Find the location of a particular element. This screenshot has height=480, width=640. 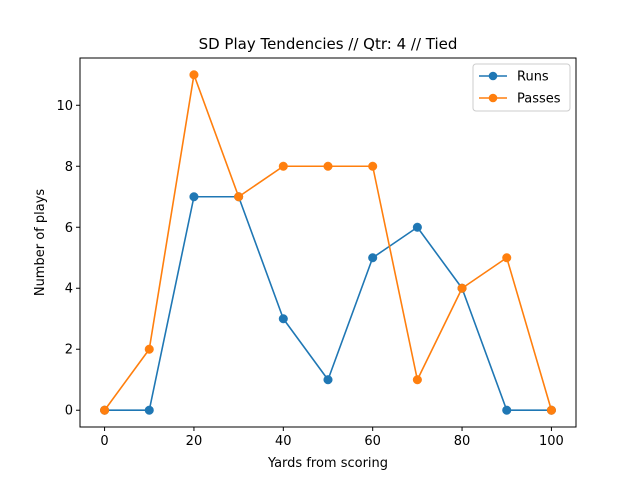

y-tick-label: 4 is located at coordinates (69, 289).